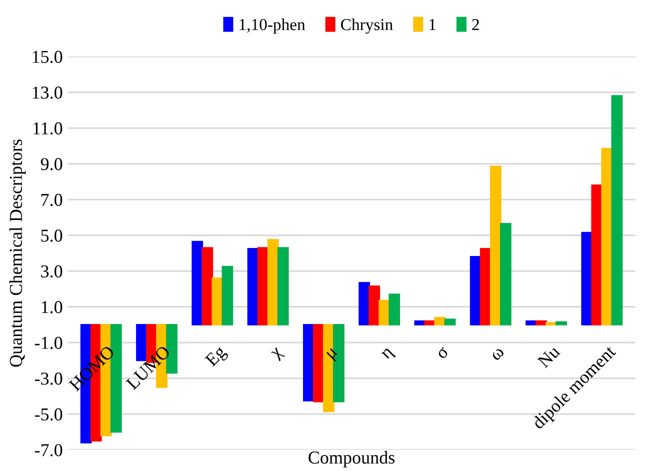 The width and height of the screenshot is (645, 471). What do you see at coordinates (333, 355) in the screenshot?
I see `x-tick-label: μ` at bounding box center [333, 355].